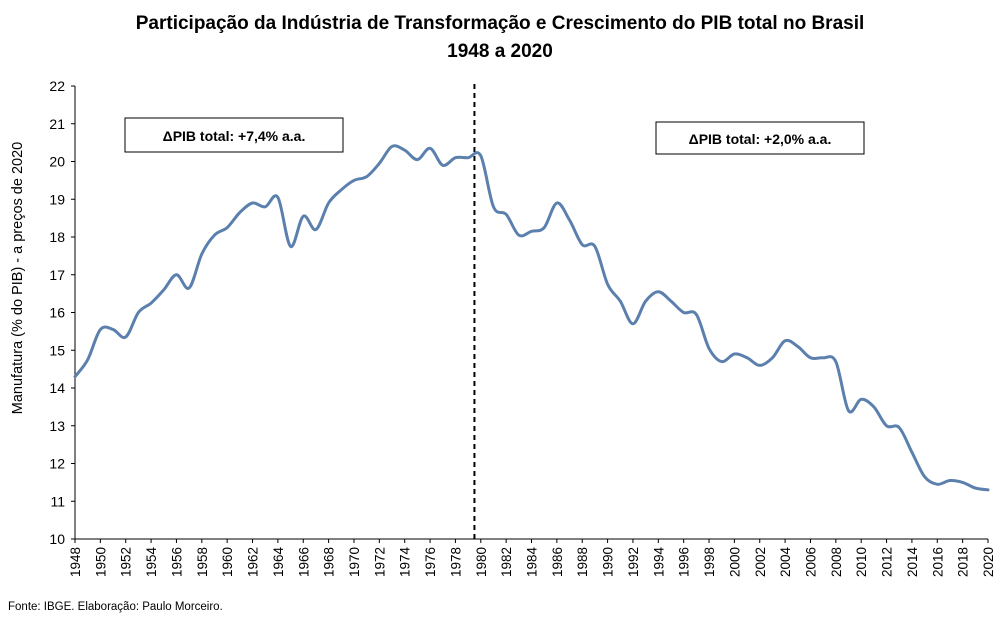 Image resolution: width=1000 pixels, height=622 pixels. What do you see at coordinates (227, 562) in the screenshot?
I see `x-tick-label: 1960` at bounding box center [227, 562].